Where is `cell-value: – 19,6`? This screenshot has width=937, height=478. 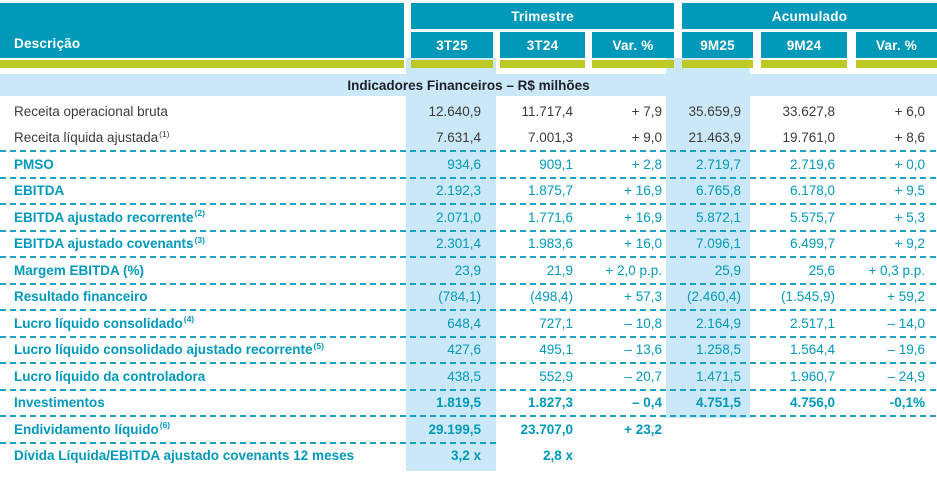 cell-value: – 19,6 is located at coordinates (906, 350).